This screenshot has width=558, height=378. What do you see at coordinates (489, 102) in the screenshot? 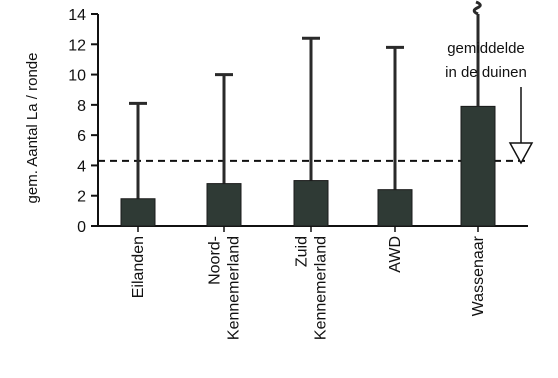
I see `annotation: gemiddelde in de duinen` at bounding box center [489, 102].